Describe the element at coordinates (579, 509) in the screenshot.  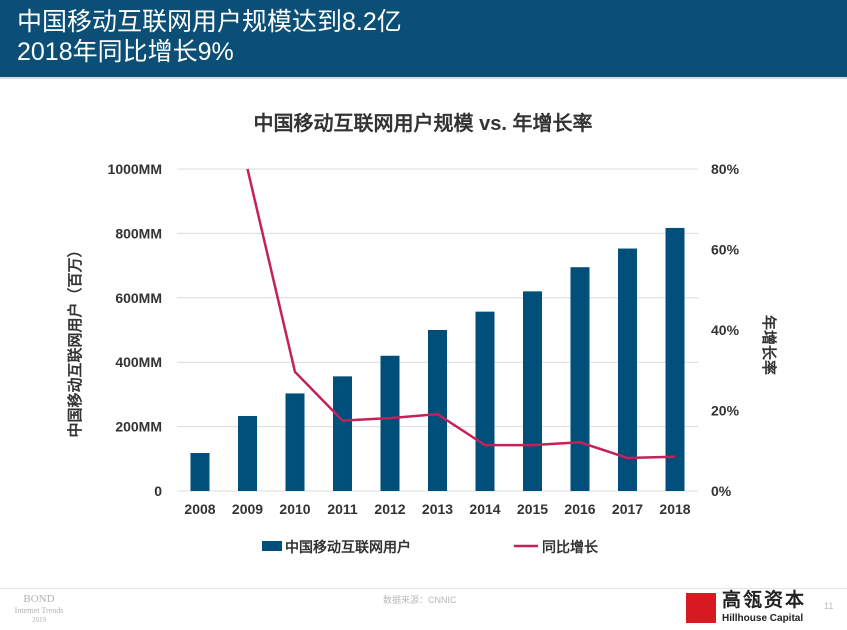
I see `x-tick-label: 2016` at that location.